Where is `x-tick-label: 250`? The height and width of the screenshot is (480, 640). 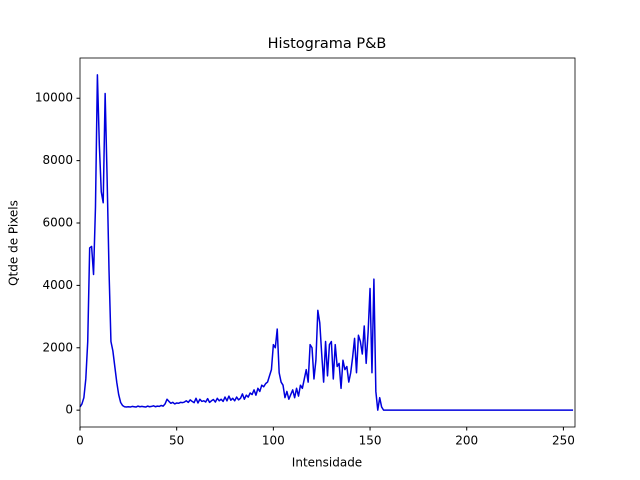 x-tick-label: 250 is located at coordinates (563, 441).